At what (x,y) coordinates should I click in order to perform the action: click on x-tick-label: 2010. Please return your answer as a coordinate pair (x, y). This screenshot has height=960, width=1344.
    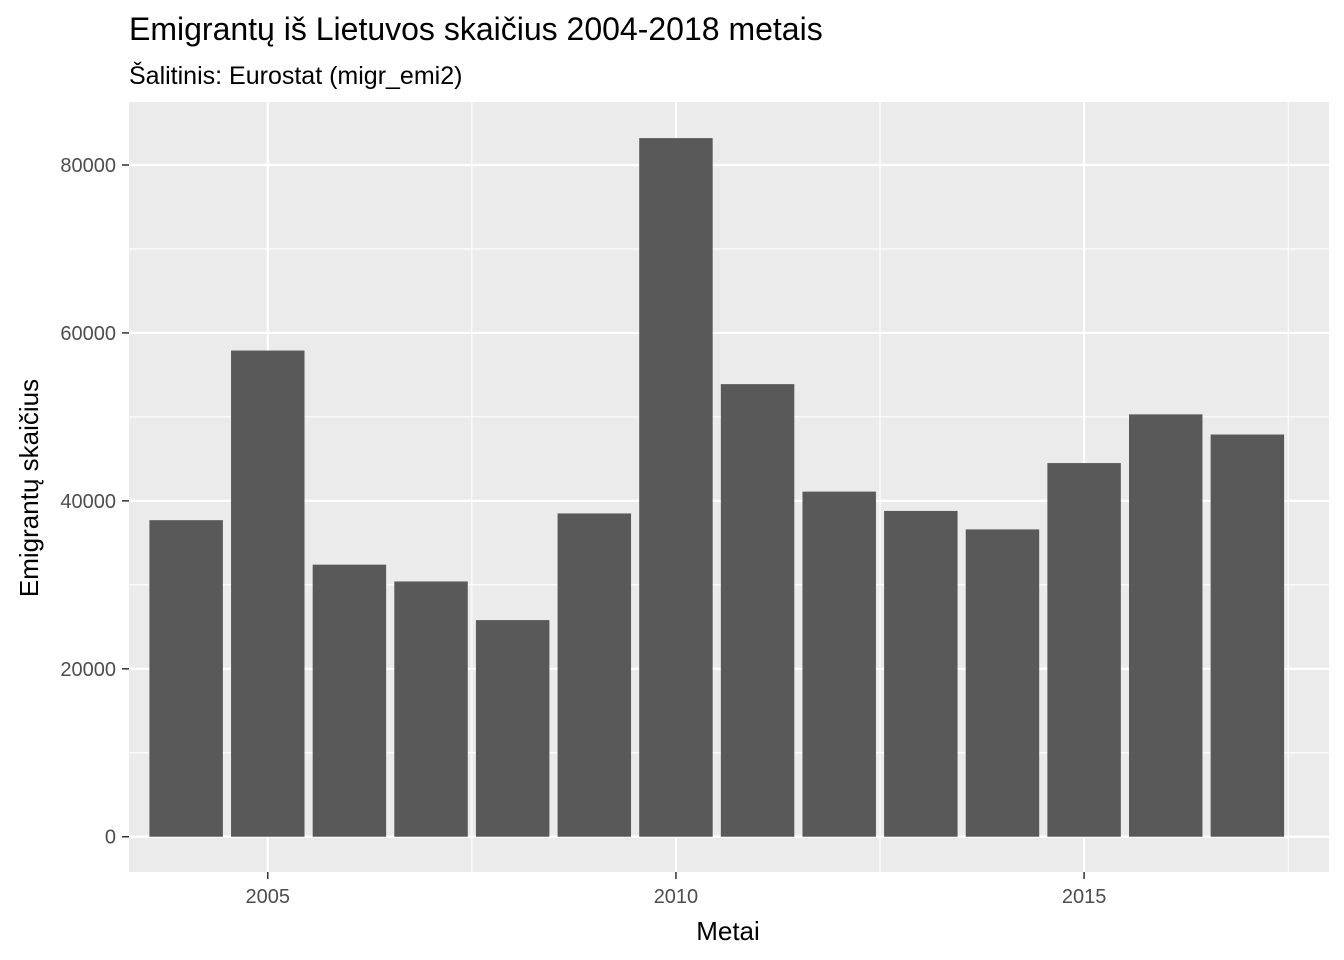
    Looking at the image, I should click on (676, 897).